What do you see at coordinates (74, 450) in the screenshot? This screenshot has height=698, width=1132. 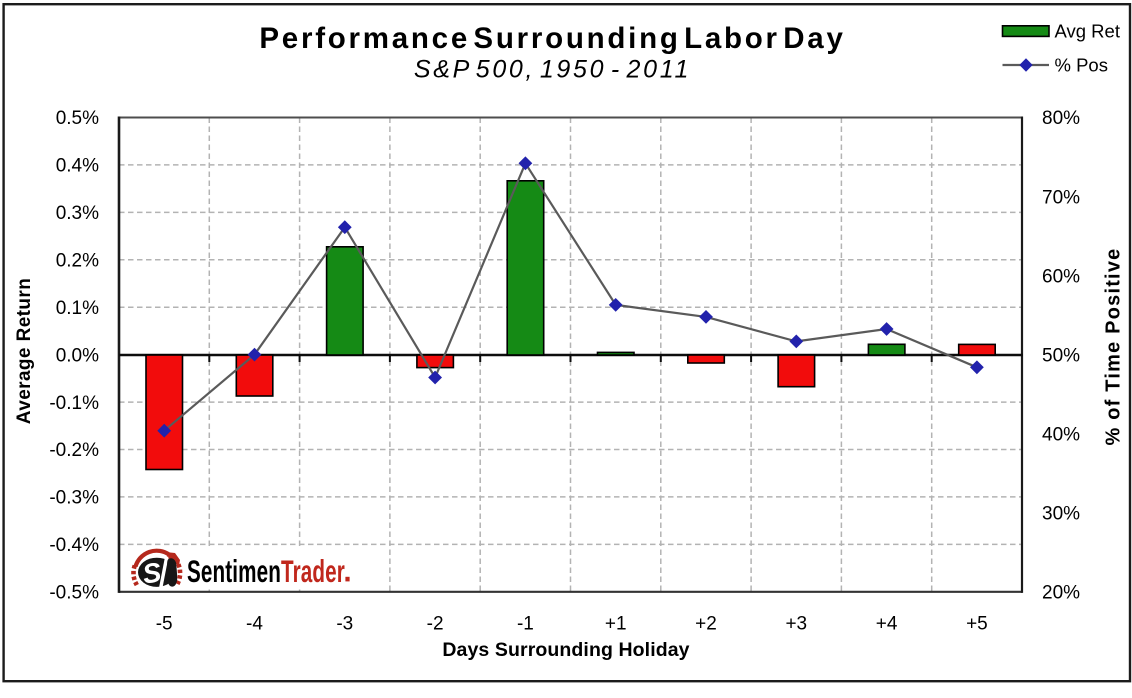 I see `svg-text: -0.2%` at bounding box center [74, 450].